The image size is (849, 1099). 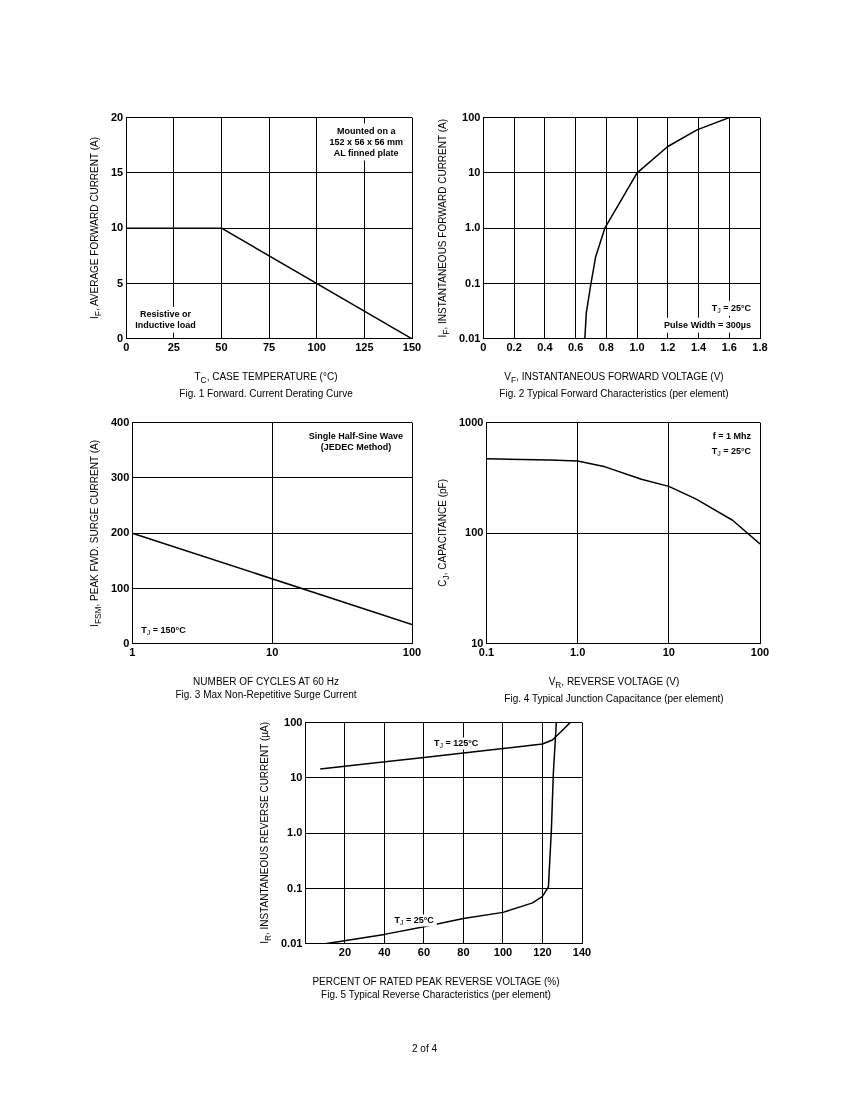 What do you see at coordinates (486, 652) in the screenshot?
I see `x-tick-label: 0.1` at bounding box center [486, 652].